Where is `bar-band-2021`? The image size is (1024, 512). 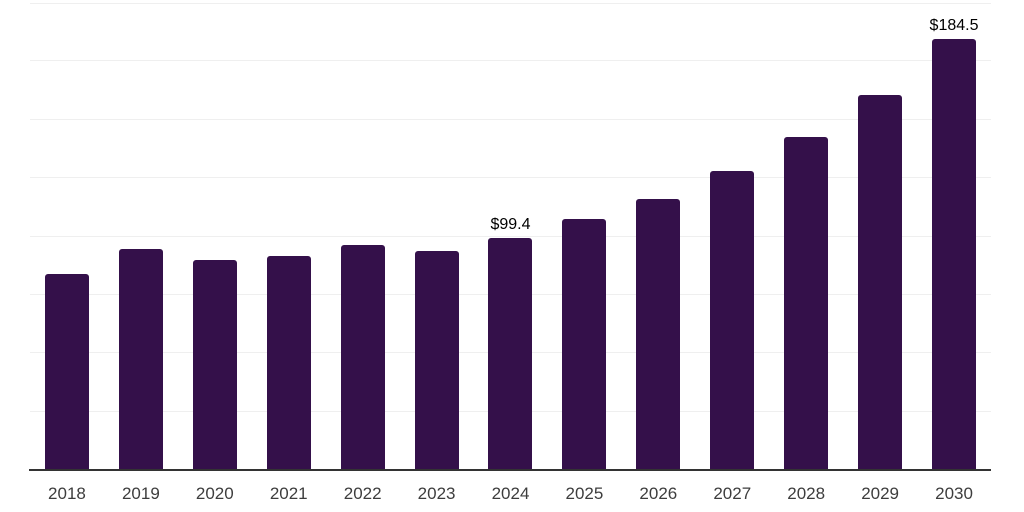
bar-band-2021 is located at coordinates (289, 236).